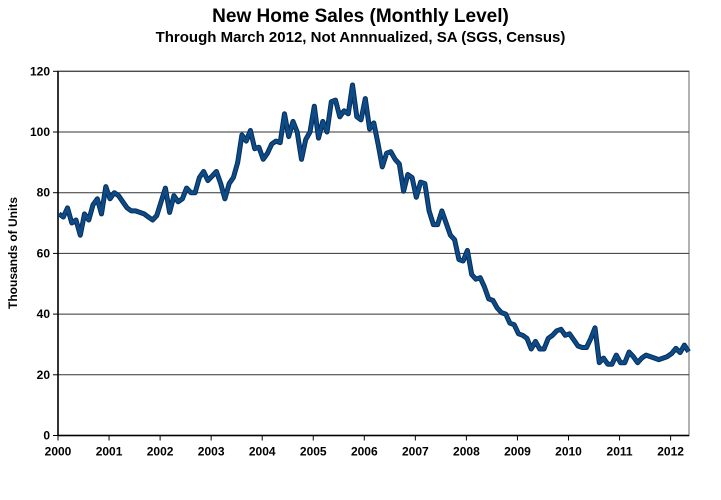  What do you see at coordinates (517, 452) in the screenshot?
I see `x-tick-label: 2009` at bounding box center [517, 452].